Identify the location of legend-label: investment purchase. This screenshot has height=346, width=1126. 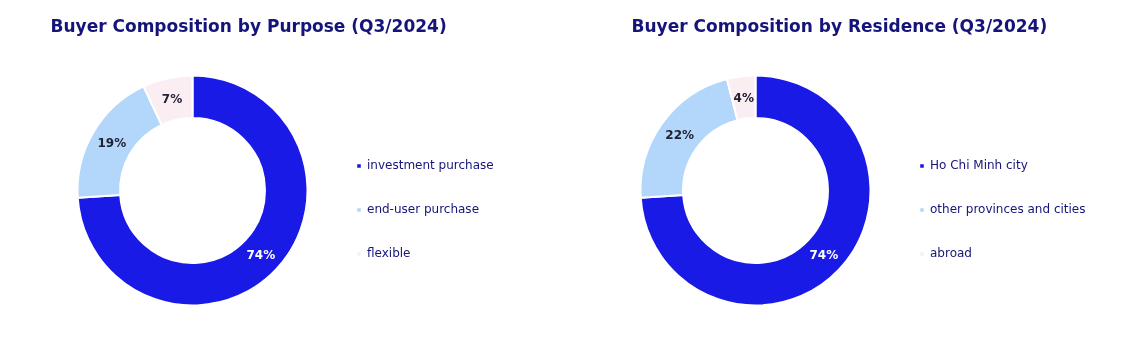
(430, 165).